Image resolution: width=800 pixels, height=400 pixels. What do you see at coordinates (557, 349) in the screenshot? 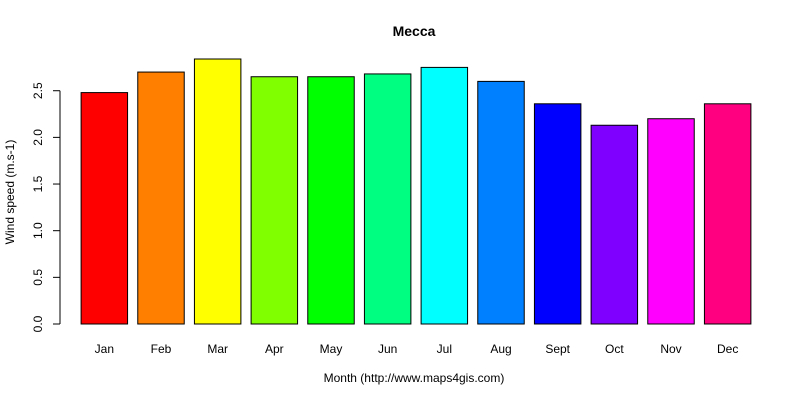
I see `x-tick-label: Sept` at bounding box center [557, 349].